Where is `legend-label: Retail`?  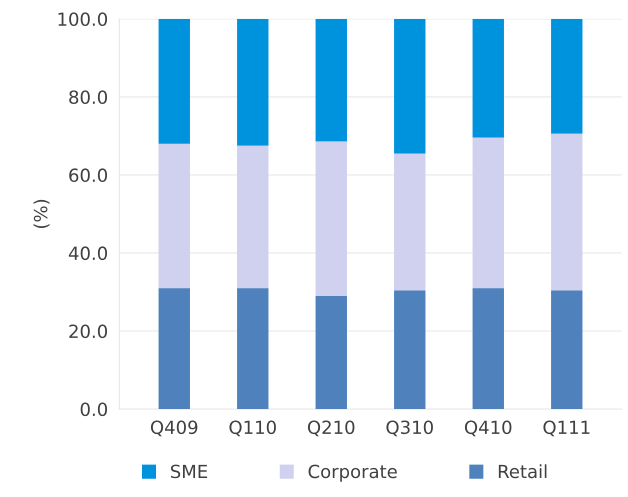 legend-label: Retail is located at coordinates (522, 471).